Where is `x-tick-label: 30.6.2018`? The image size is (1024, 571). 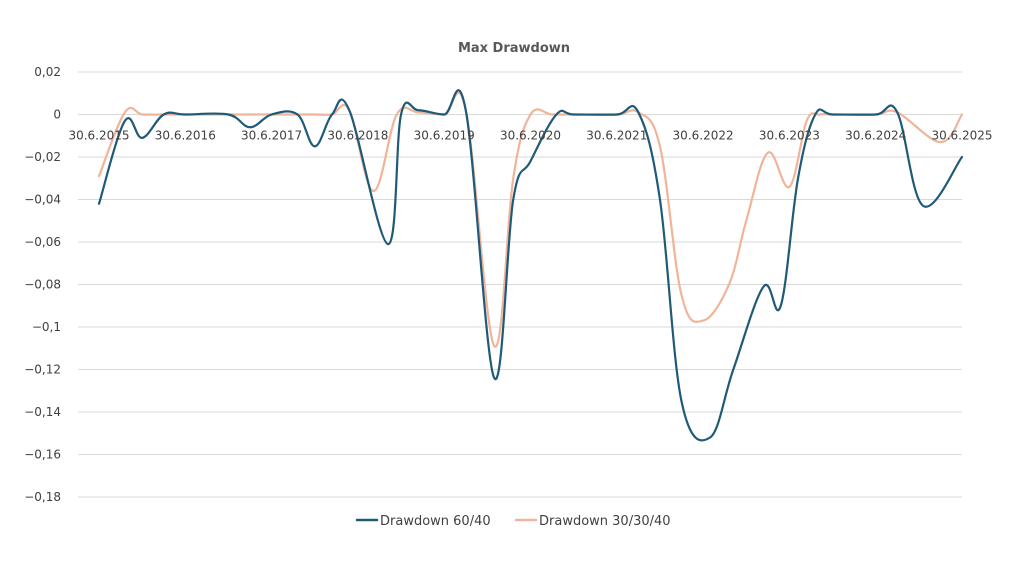
x-tick-label: 30.6.2018 is located at coordinates (357, 136).